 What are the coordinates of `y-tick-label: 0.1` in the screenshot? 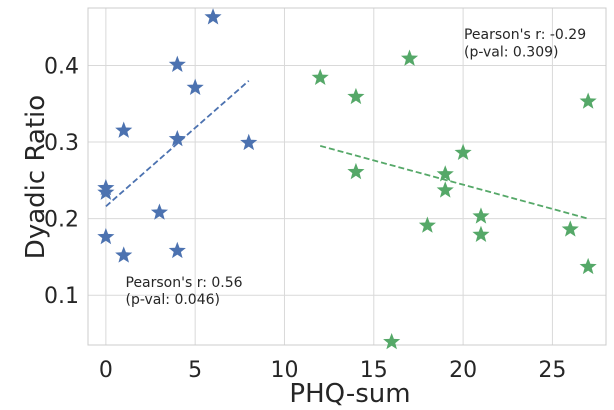 It's located at (61, 296).